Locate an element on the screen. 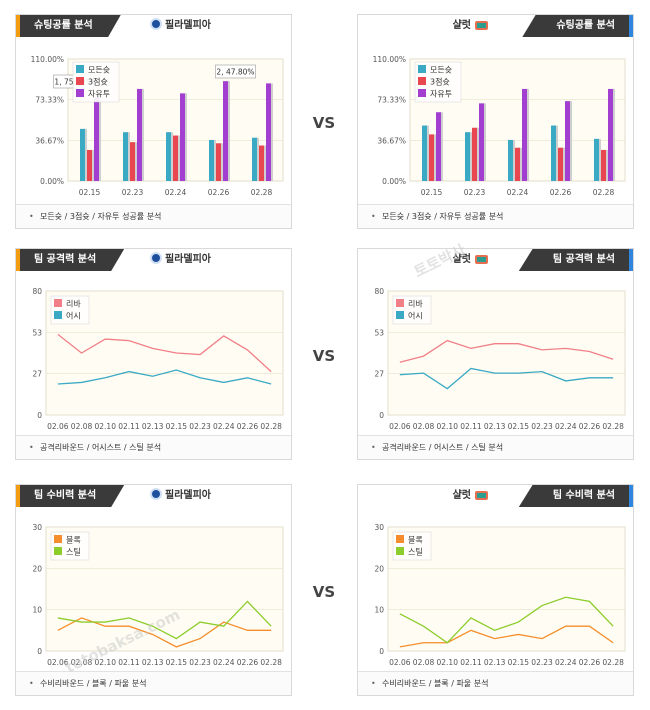 This screenshot has height=710, width=650. legend-swatch-3점슛 is located at coordinates (80, 81).